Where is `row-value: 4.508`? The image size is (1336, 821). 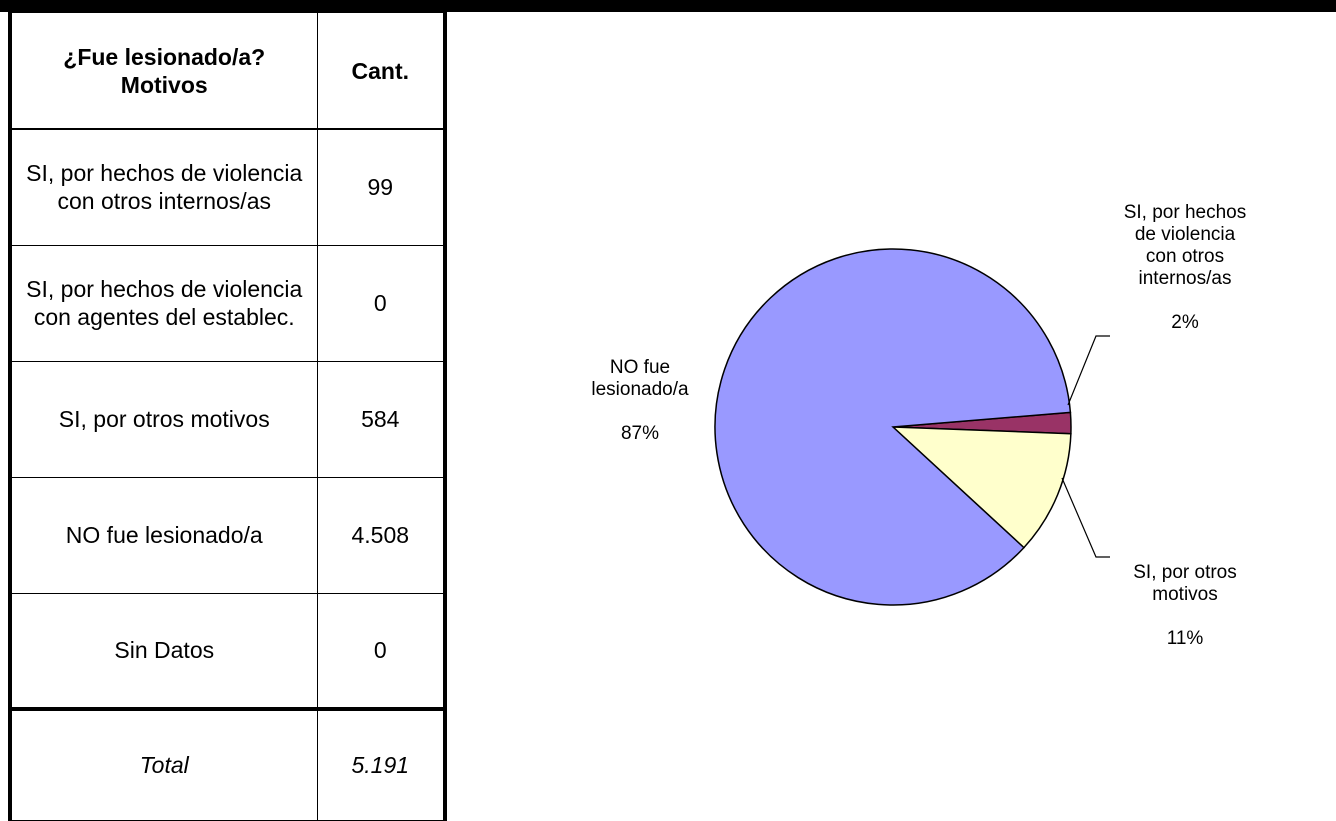 row-value: 4.508 is located at coordinates (381, 535).